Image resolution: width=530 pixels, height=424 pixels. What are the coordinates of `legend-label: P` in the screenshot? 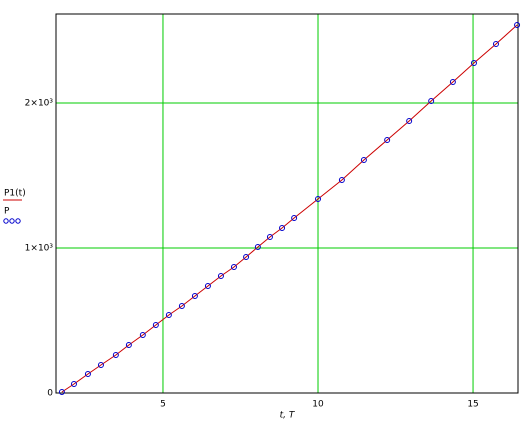 It's located at (7, 212).